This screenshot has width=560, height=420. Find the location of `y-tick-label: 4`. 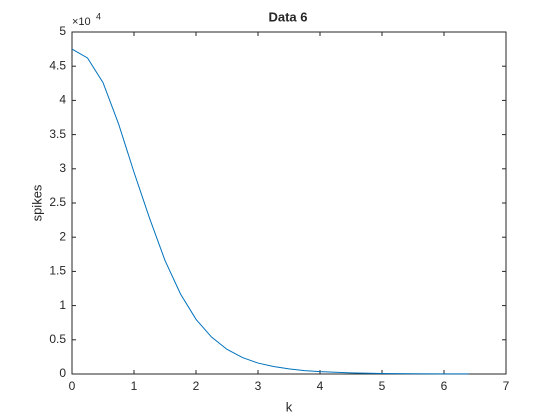

y-tick-label: 4 is located at coordinates (62, 100).